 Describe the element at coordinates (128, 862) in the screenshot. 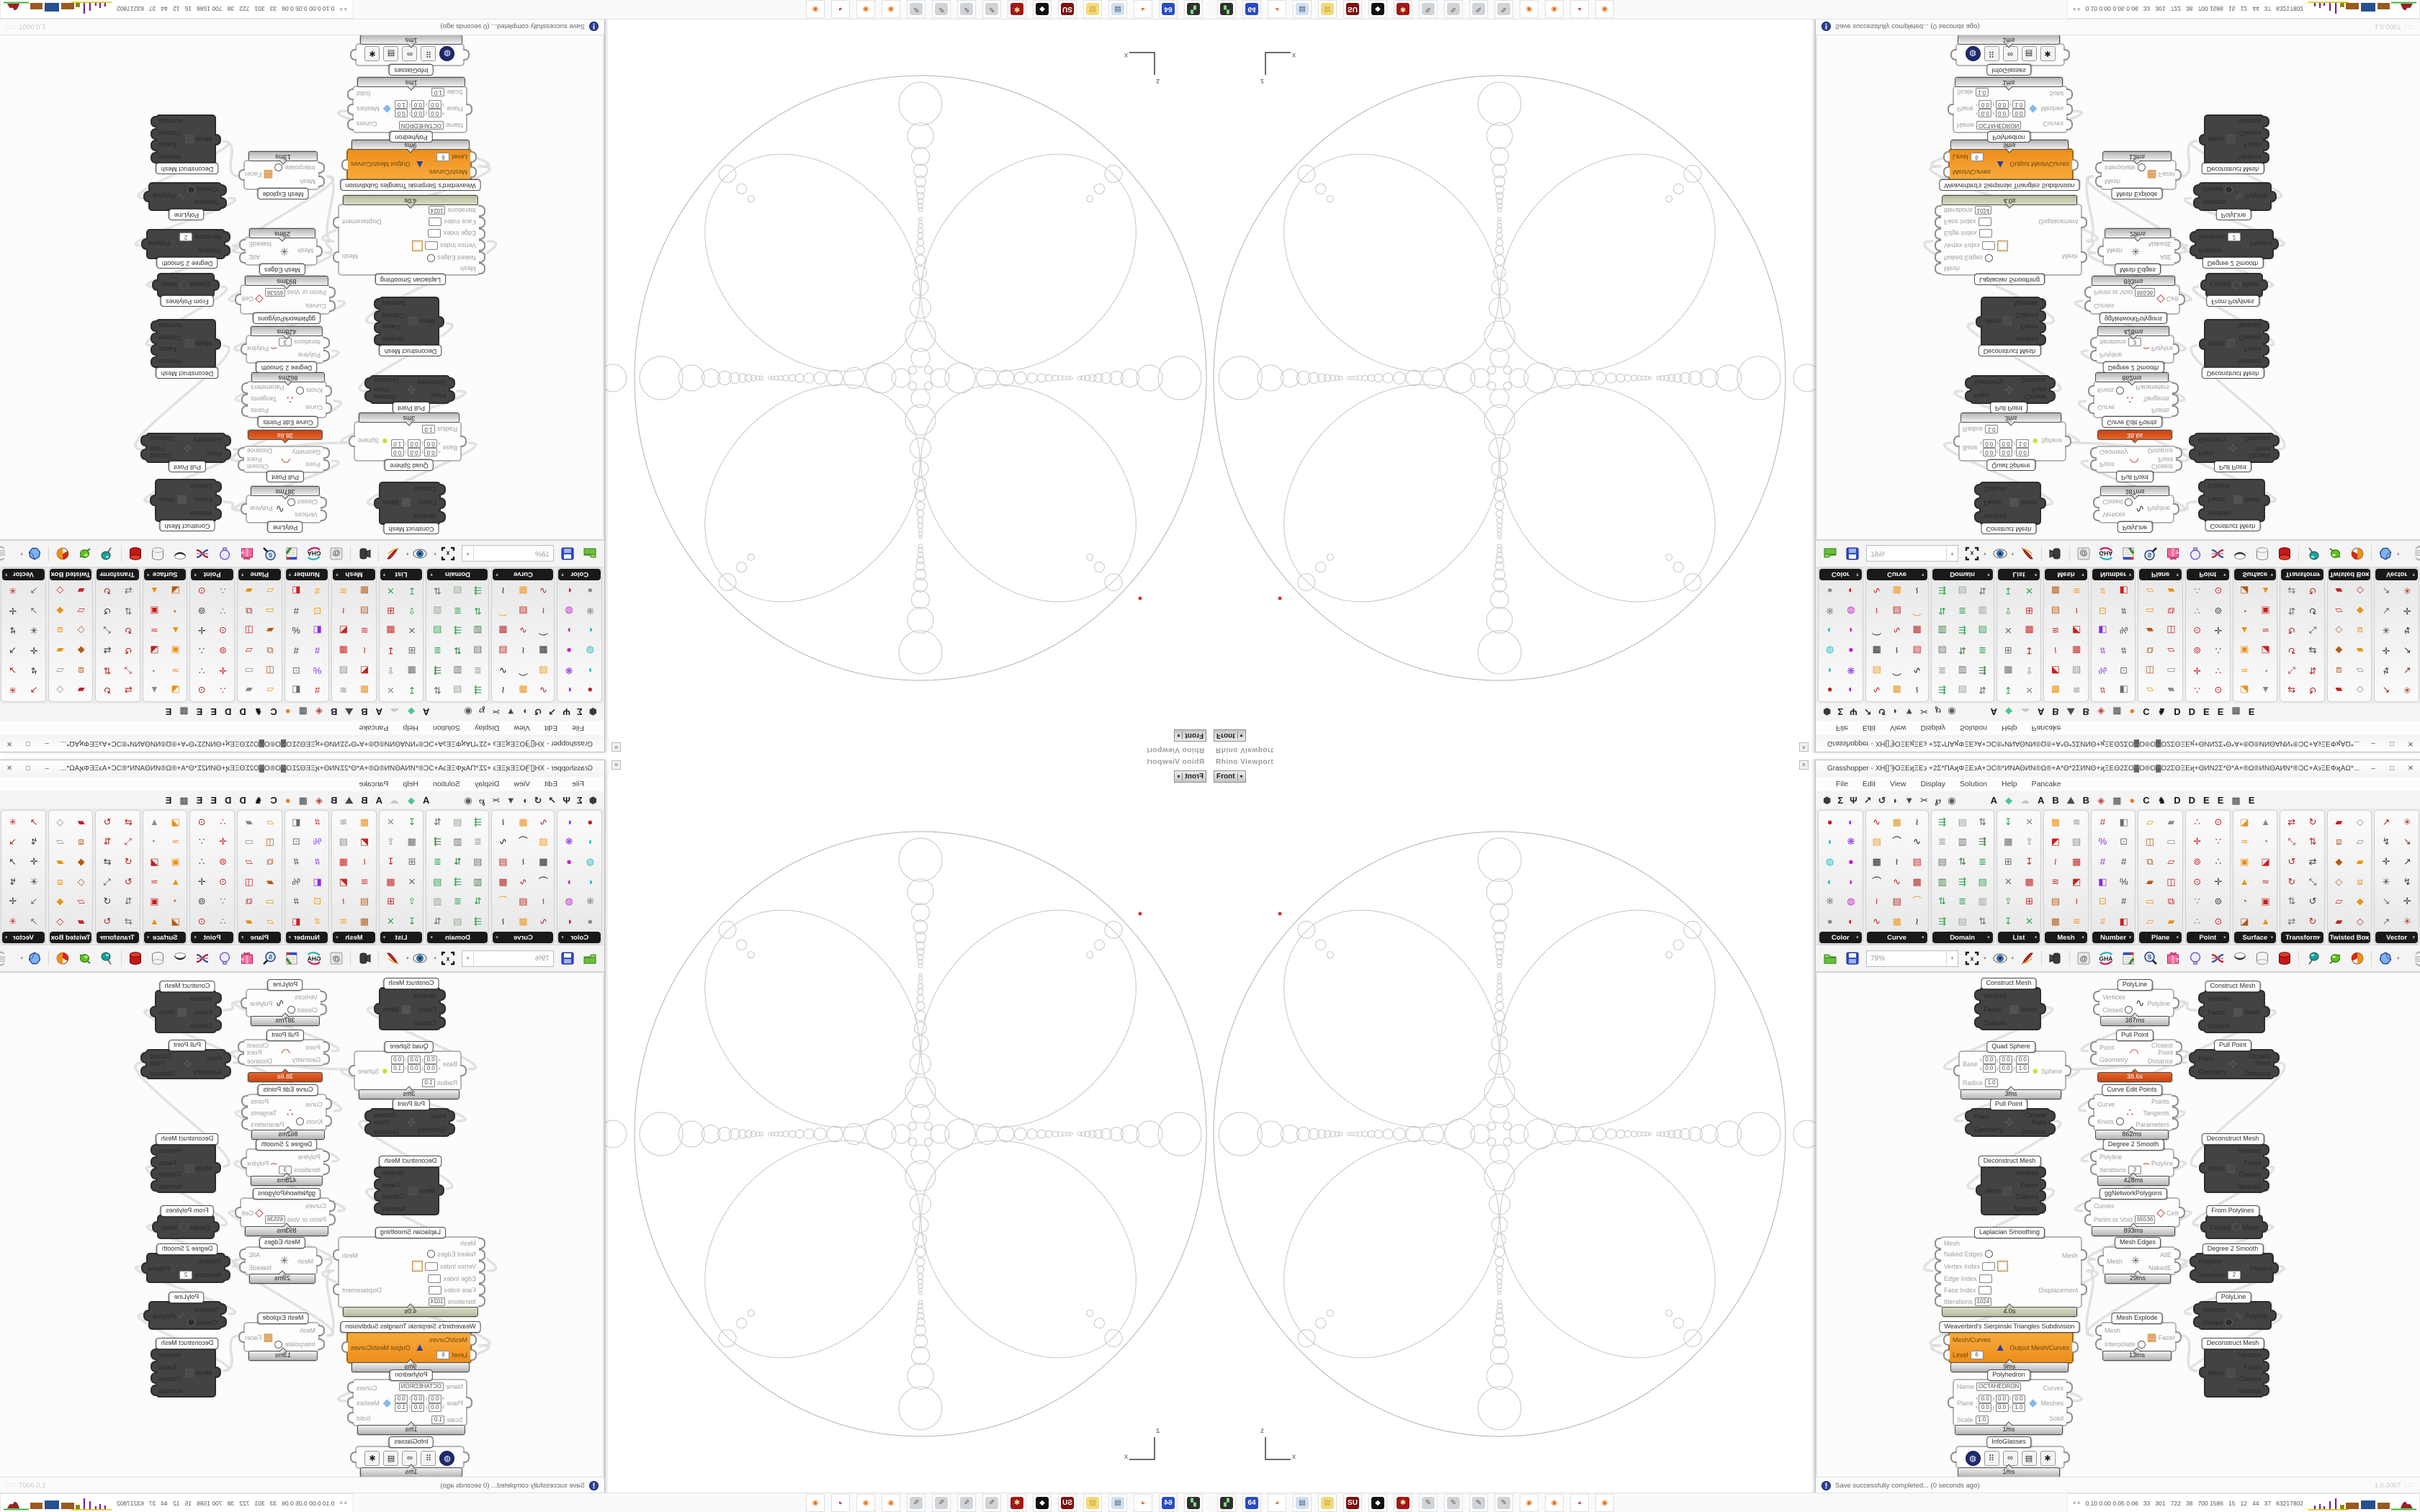

I see `component-icon: ↺` at that location.